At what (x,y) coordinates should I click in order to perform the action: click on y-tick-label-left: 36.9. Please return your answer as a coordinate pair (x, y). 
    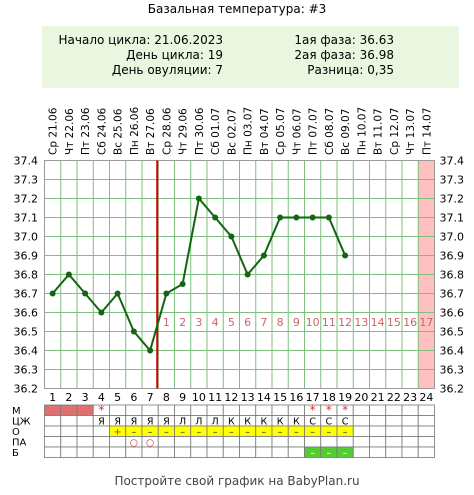
    Looking at the image, I should click on (26, 256).